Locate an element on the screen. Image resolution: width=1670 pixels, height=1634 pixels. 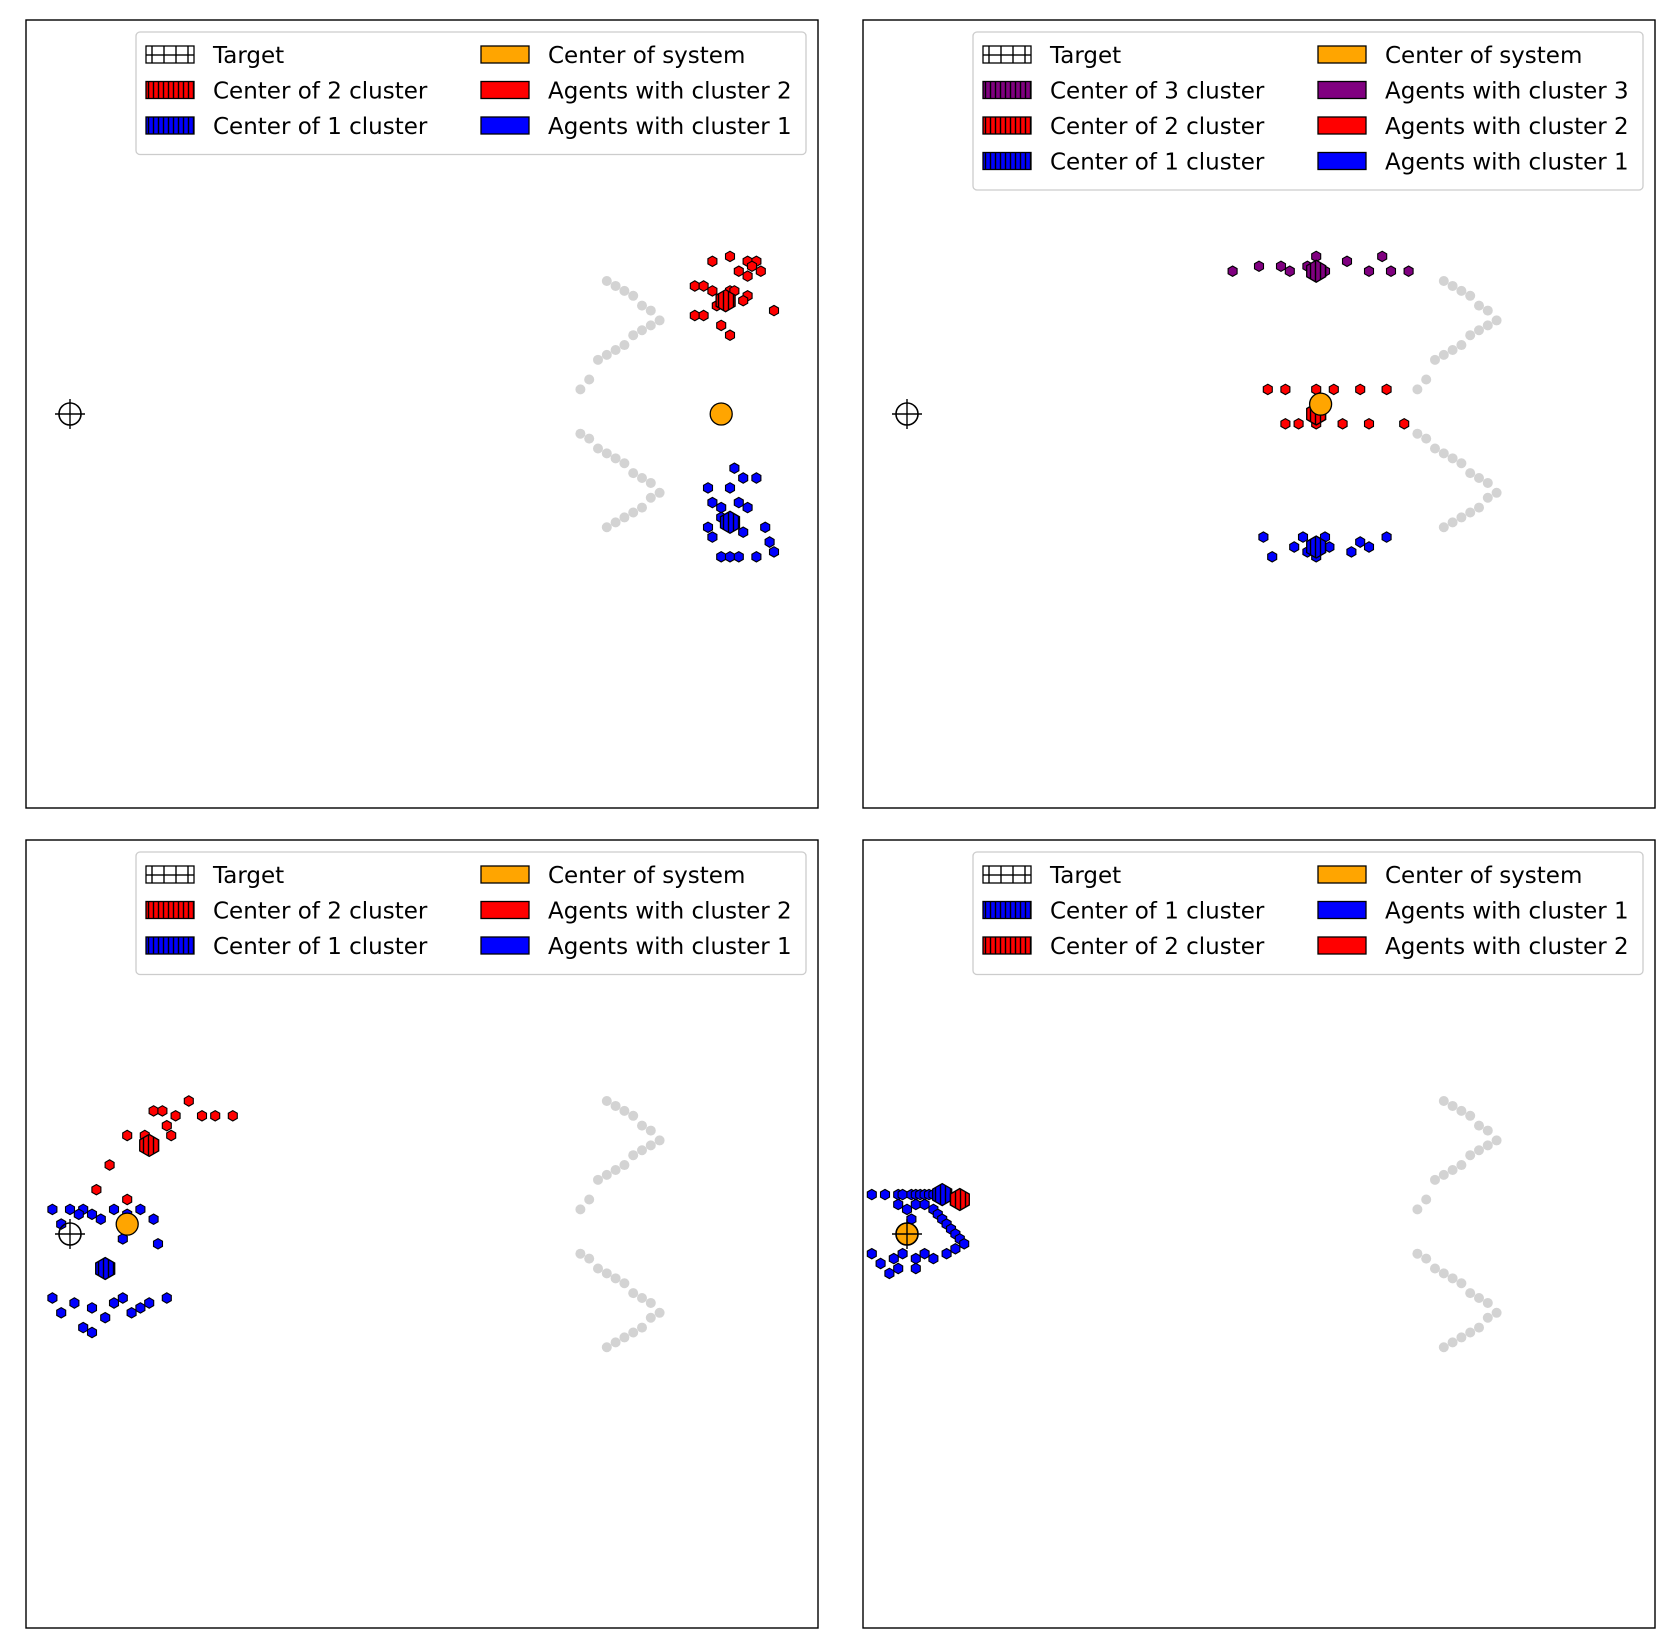
center-of-system is located at coordinates (127, 1224).